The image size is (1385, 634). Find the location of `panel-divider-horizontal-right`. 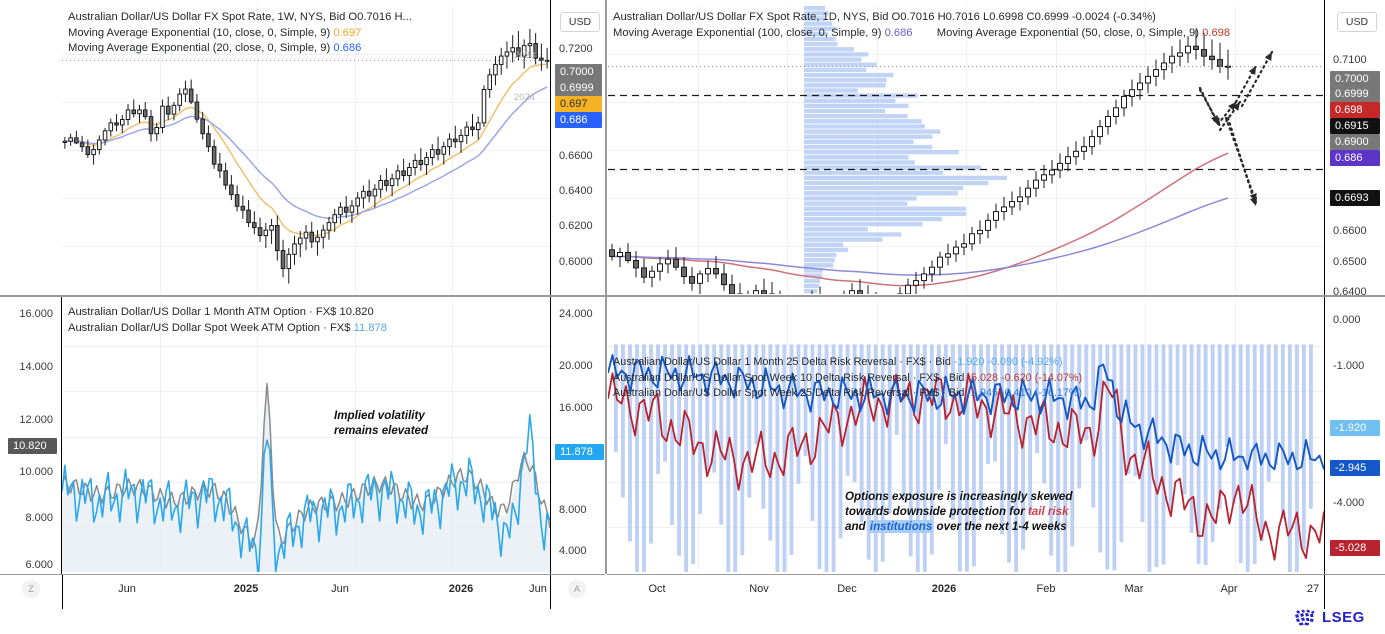

panel-divider-horizontal-right is located at coordinates (996, 296).